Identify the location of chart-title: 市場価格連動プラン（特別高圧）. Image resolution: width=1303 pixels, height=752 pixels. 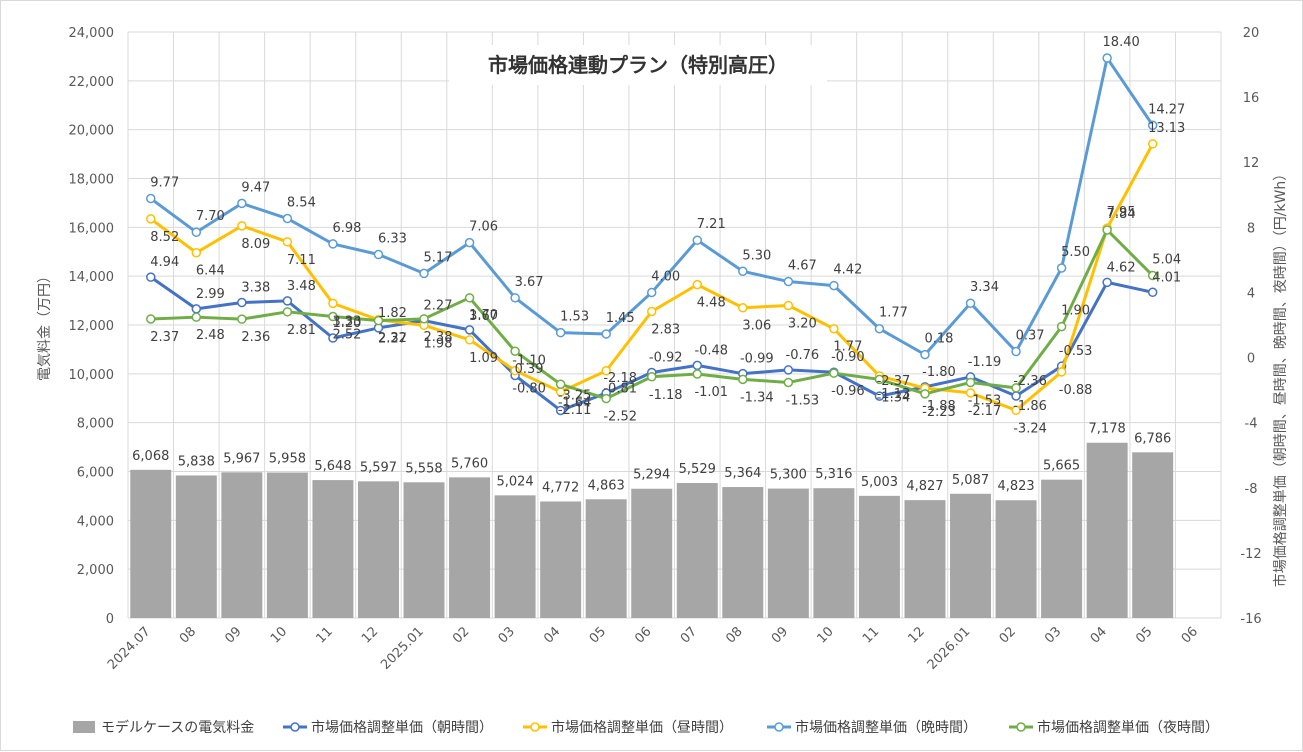
(638, 65).